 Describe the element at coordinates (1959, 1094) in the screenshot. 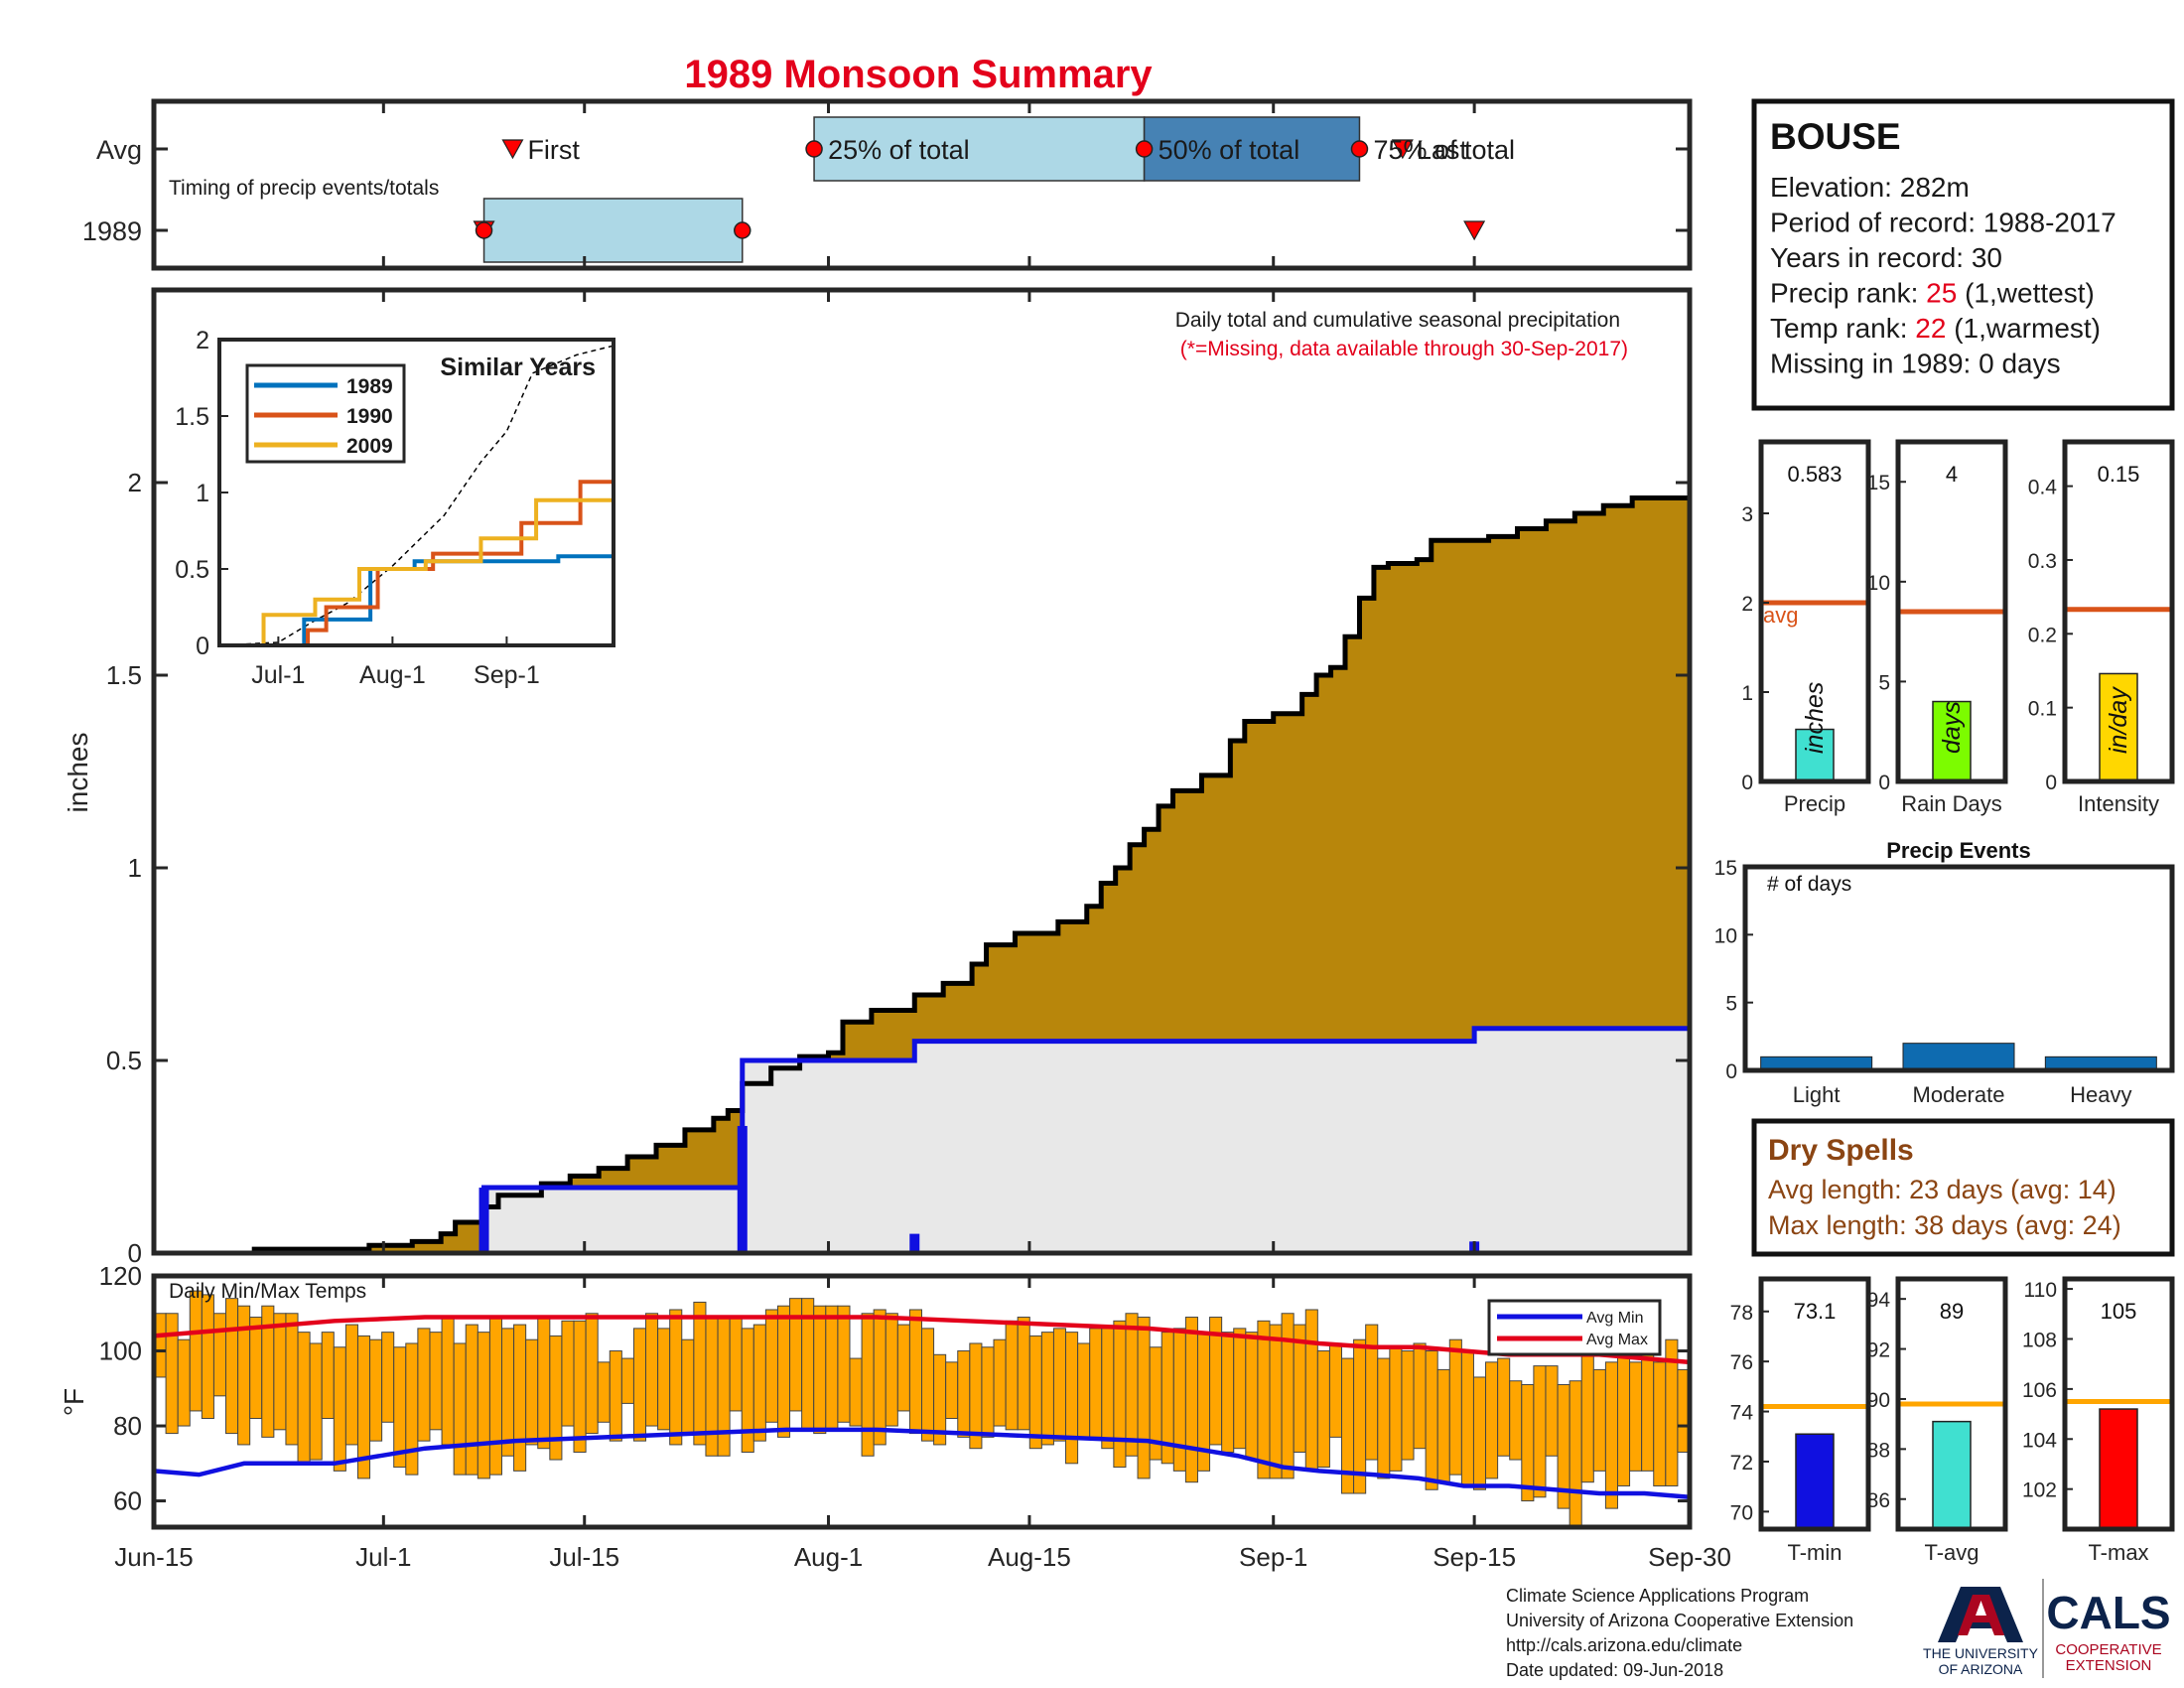

I see `event-category-label: Moderate` at that location.